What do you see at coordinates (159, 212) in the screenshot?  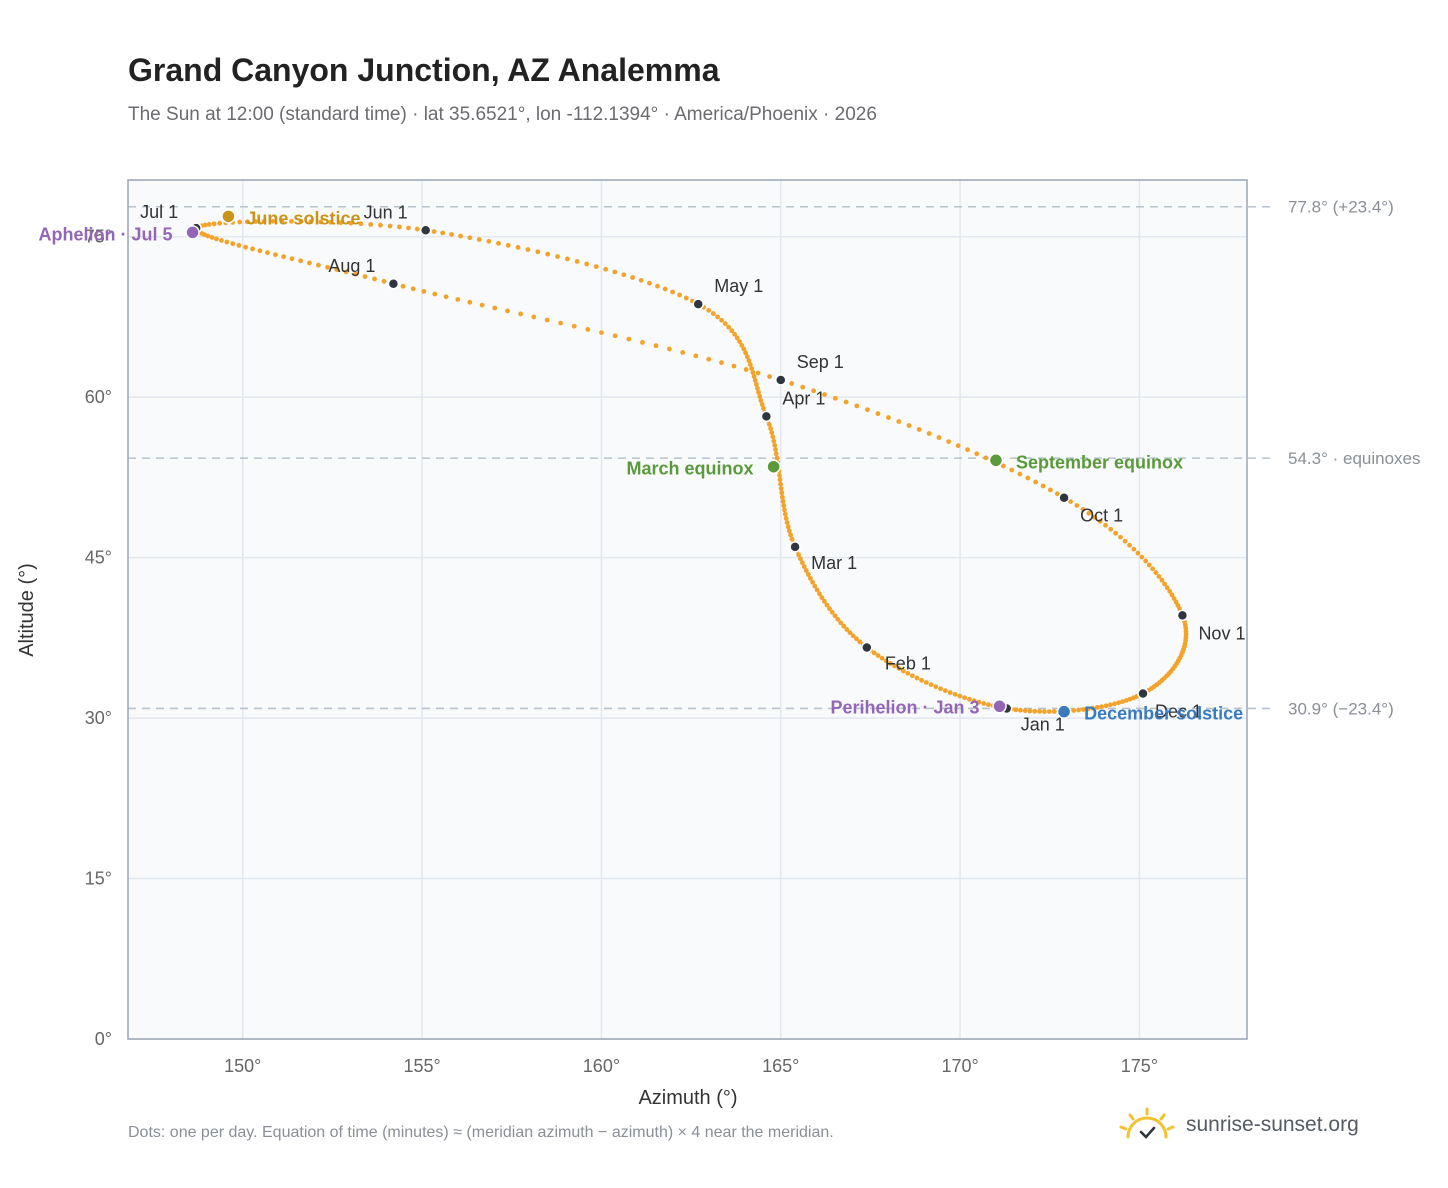 I see `month-marker-label: Jul 1` at bounding box center [159, 212].